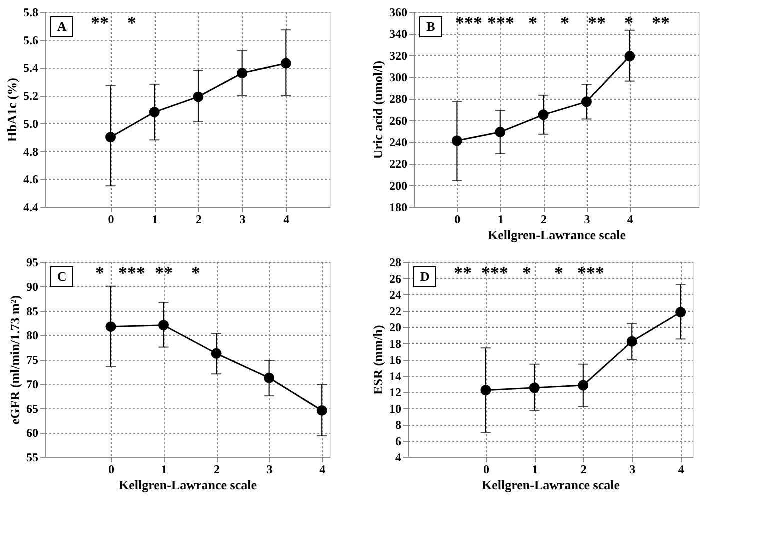 The width and height of the screenshot is (768, 535). I want to click on y-tick-label: 200, so click(399, 185).